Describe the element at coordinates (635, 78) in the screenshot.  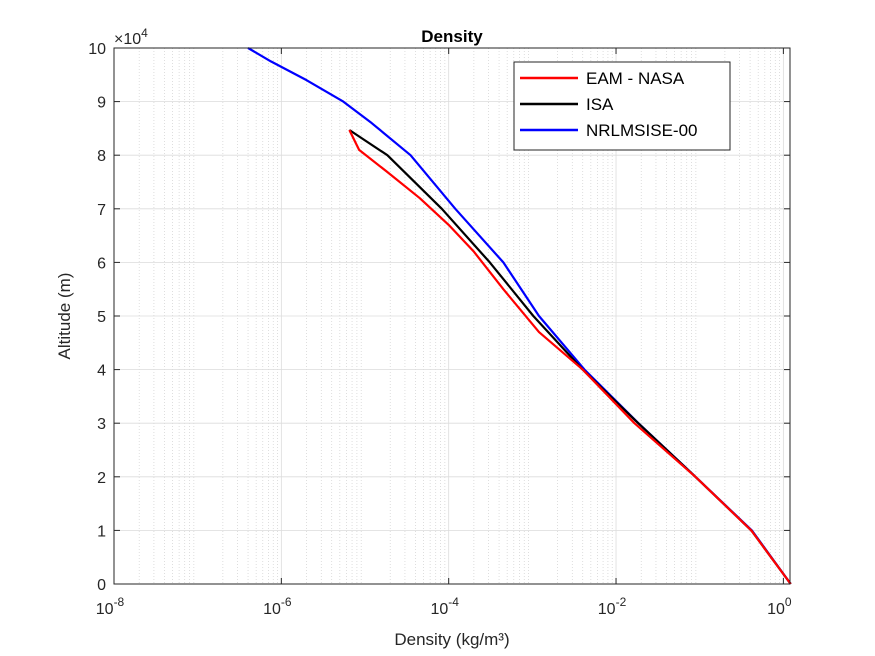
I see `legend-label: EAM - NASA` at that location.